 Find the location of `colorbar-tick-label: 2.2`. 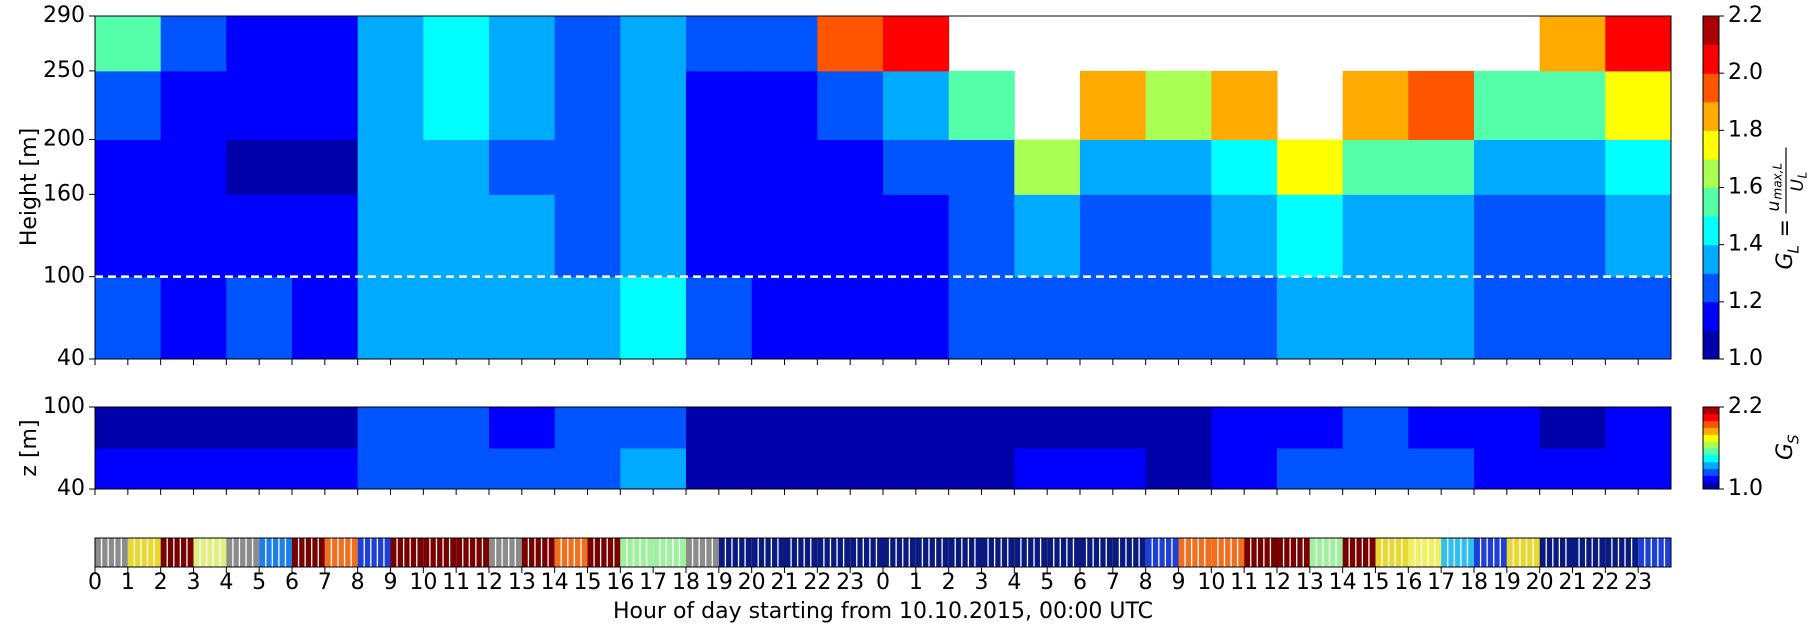

colorbar-tick-label: 2.2 is located at coordinates (1745, 406).